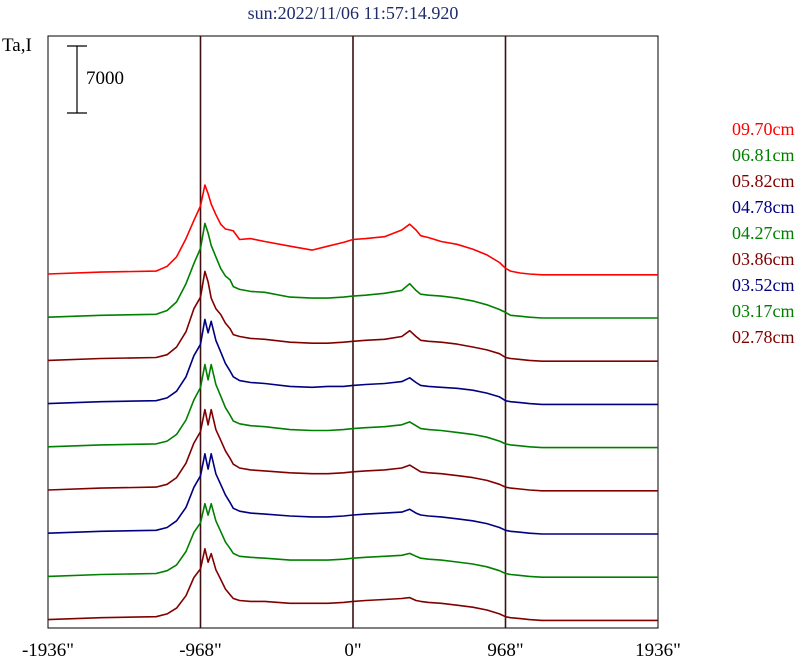 The height and width of the screenshot is (662, 807). I want to click on x-tick-label-0: -1936", so click(48, 650).